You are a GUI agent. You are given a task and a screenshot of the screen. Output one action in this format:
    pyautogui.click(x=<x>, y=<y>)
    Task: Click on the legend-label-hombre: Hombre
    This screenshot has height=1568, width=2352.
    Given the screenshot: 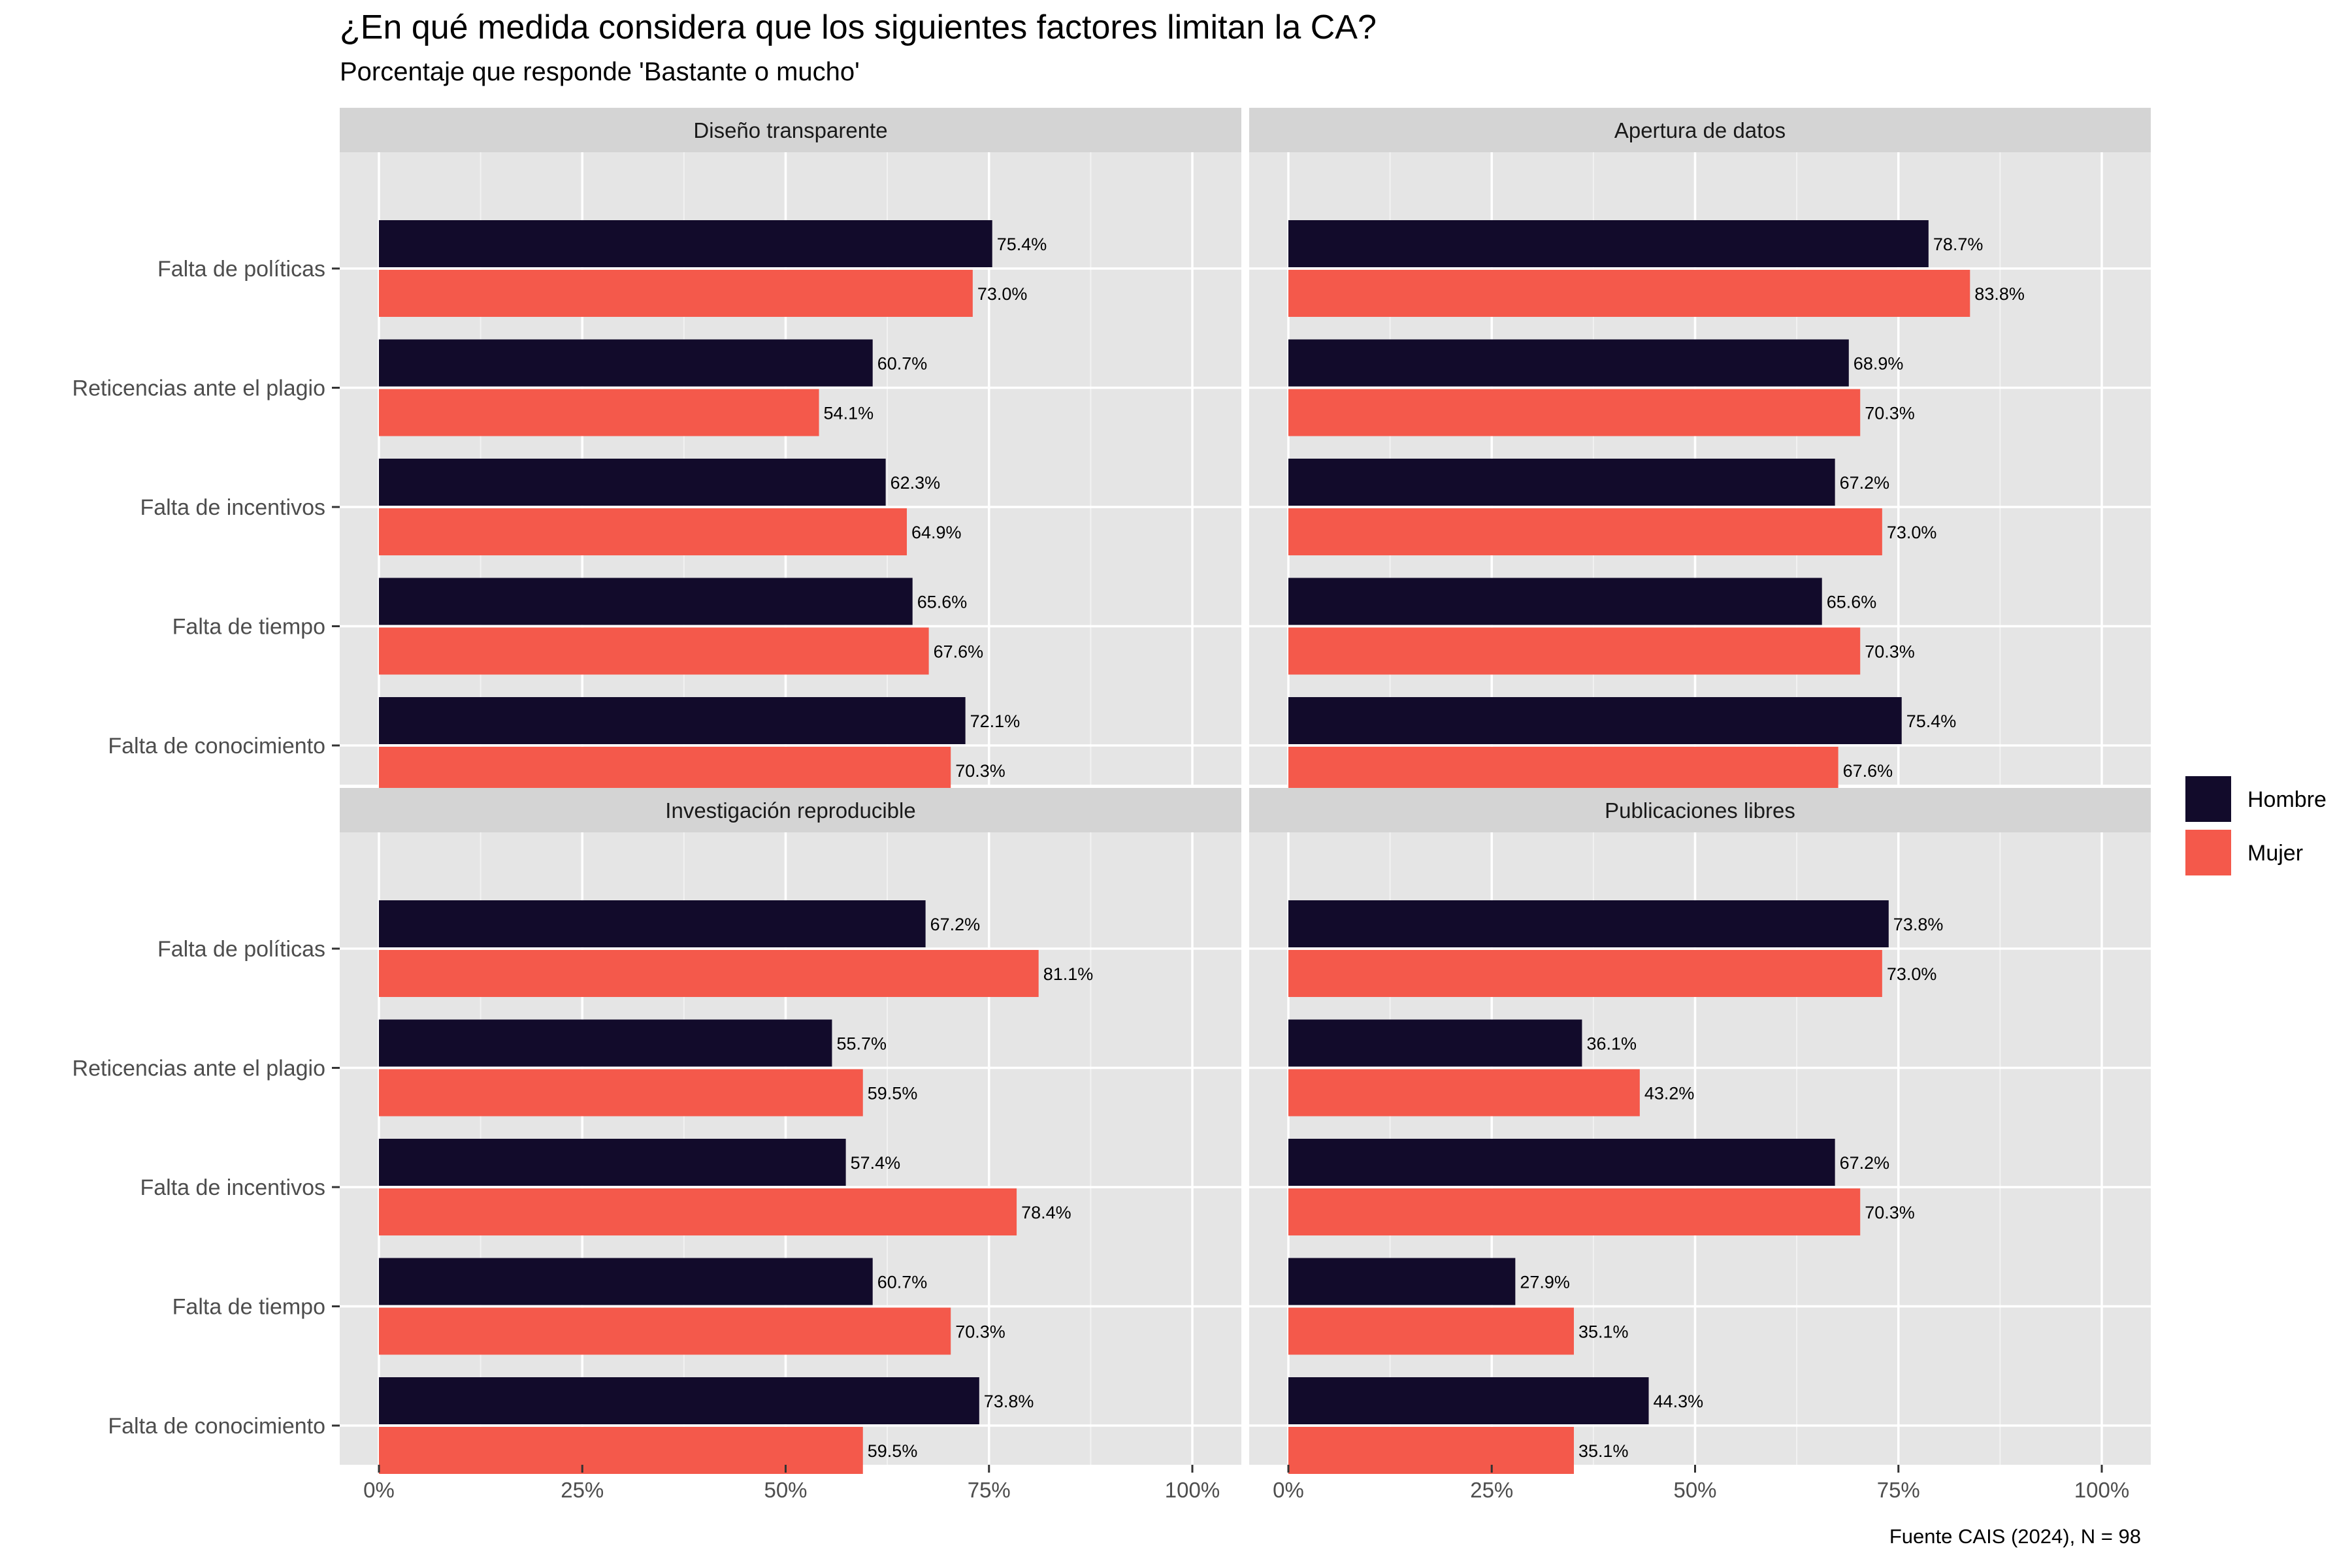 What is the action you would take?
    pyautogui.click(x=2287, y=799)
    